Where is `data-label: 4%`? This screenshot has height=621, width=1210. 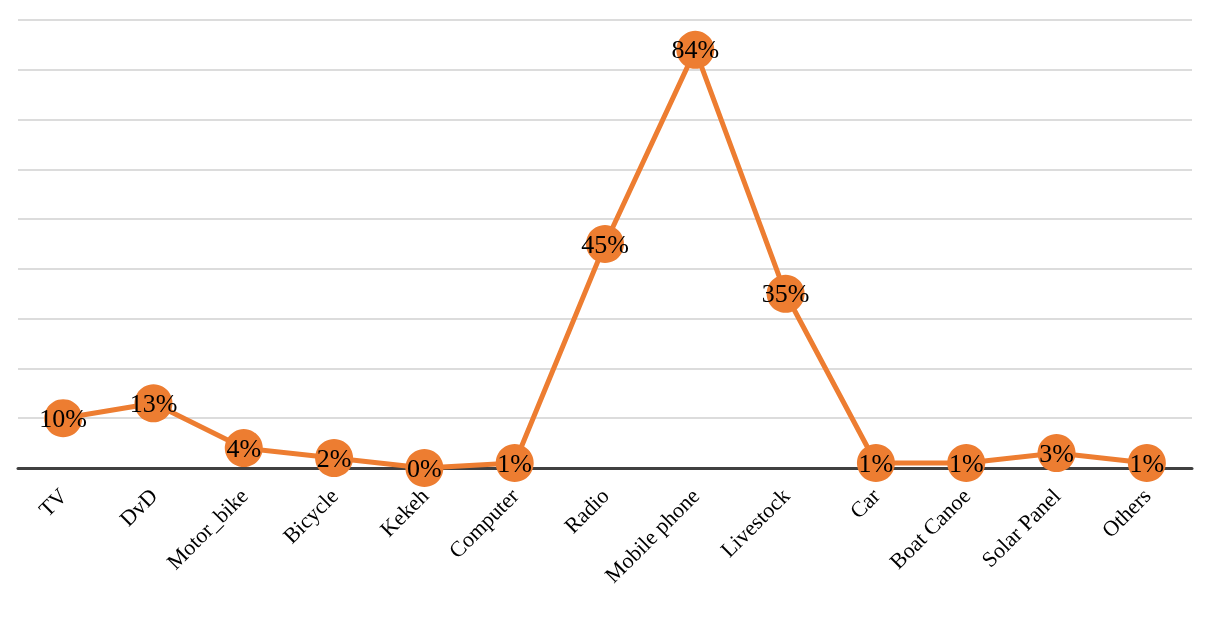
data-label: 4% is located at coordinates (244, 448).